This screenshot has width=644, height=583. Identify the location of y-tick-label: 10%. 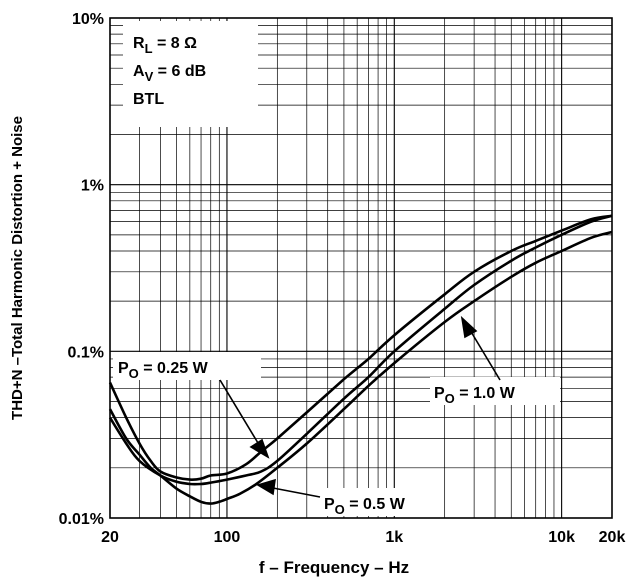
(88, 19).